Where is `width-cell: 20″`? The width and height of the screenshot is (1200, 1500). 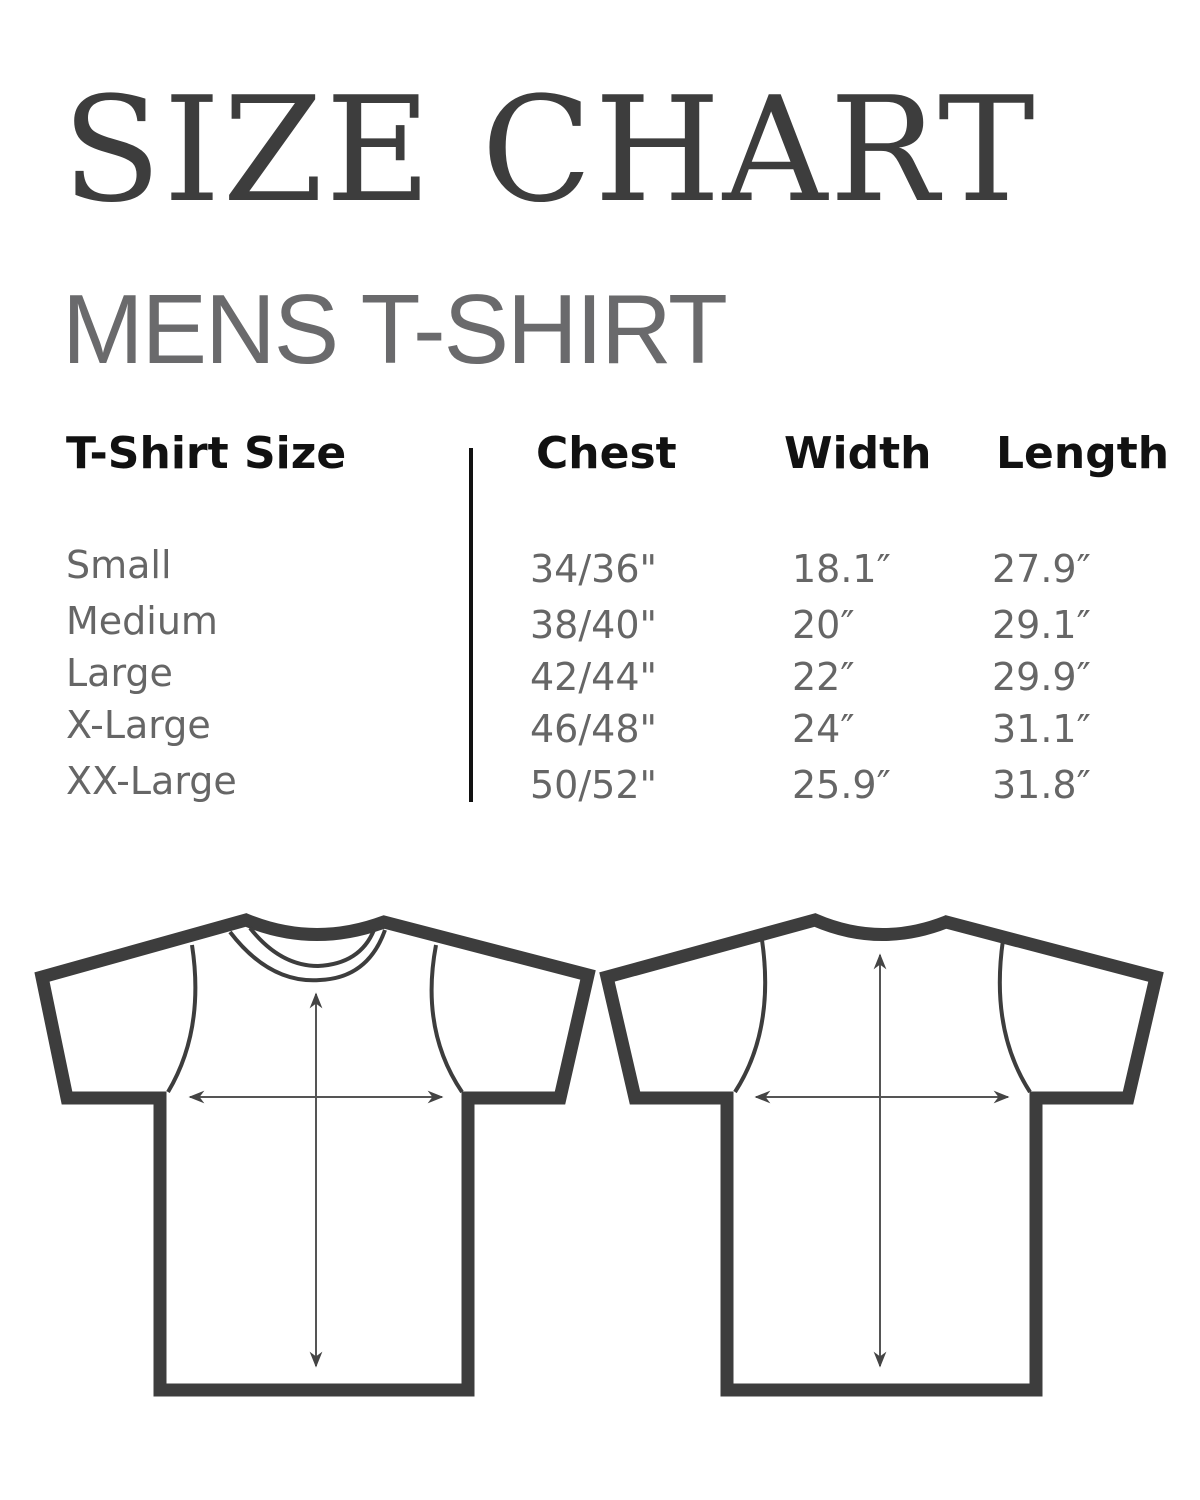 width-cell: 20″ is located at coordinates (823, 625).